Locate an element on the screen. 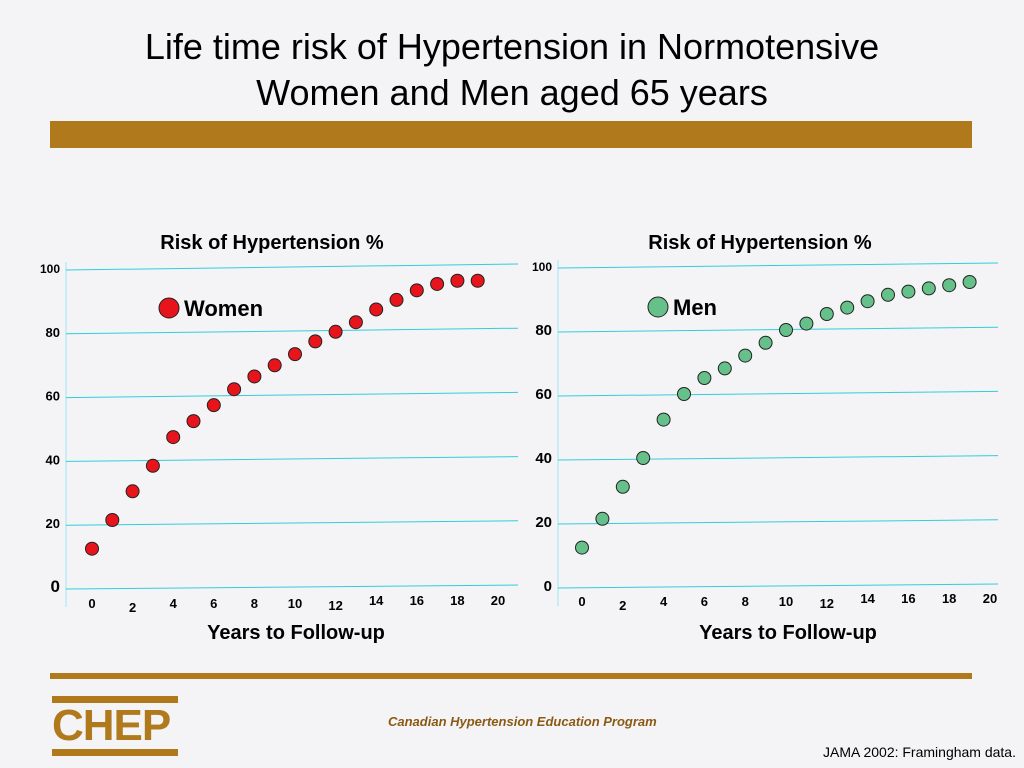 This screenshot has height=768, width=1024. men-x-tick-label: 20 is located at coordinates (990, 598).